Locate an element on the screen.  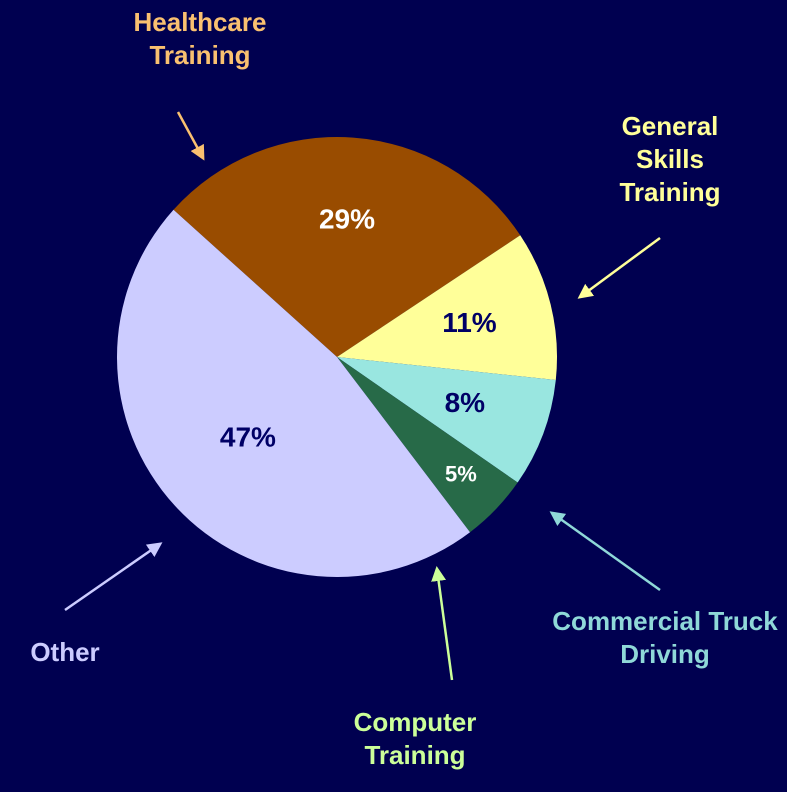
category-label: General Skills Training is located at coordinates (670, 159).